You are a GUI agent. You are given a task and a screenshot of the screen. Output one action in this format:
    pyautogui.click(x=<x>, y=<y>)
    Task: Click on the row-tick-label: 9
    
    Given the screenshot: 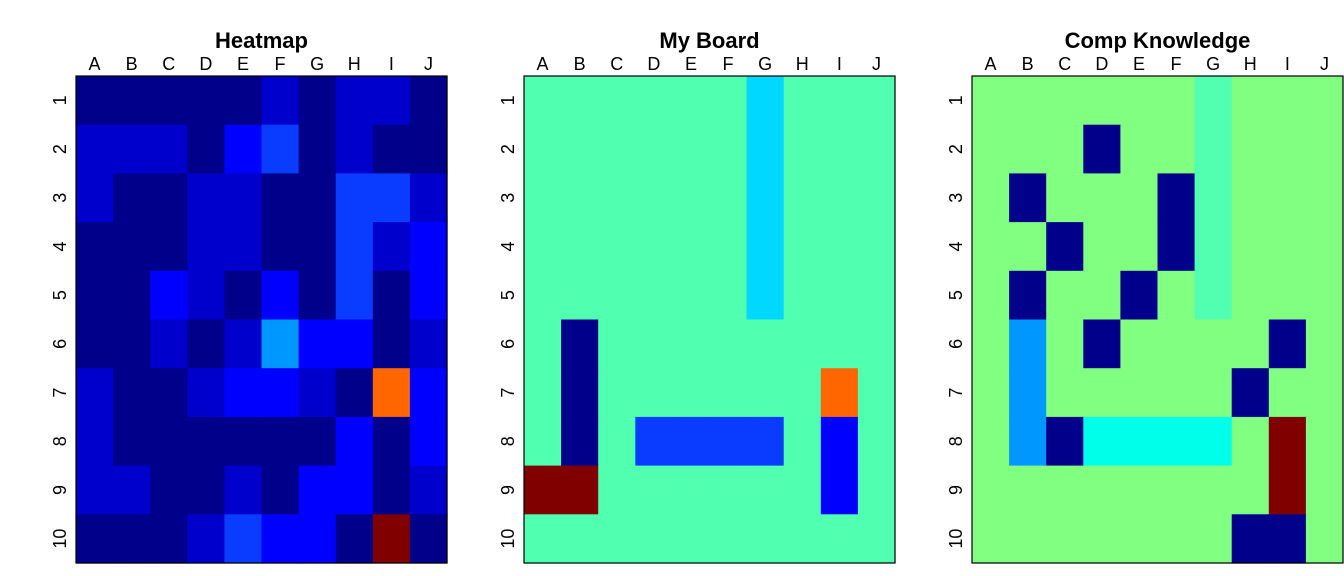 What is the action you would take?
    pyautogui.click(x=508, y=490)
    